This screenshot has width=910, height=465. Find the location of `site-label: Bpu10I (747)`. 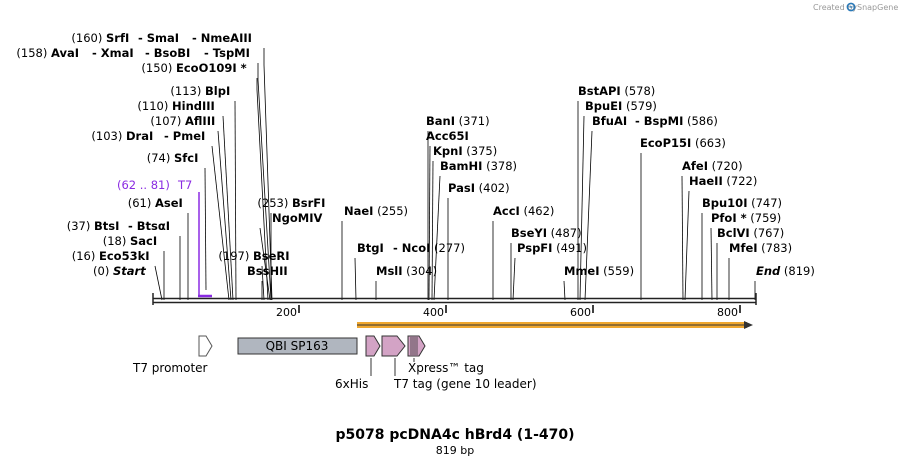

site-label: Bpu10I (747) is located at coordinates (742, 203).